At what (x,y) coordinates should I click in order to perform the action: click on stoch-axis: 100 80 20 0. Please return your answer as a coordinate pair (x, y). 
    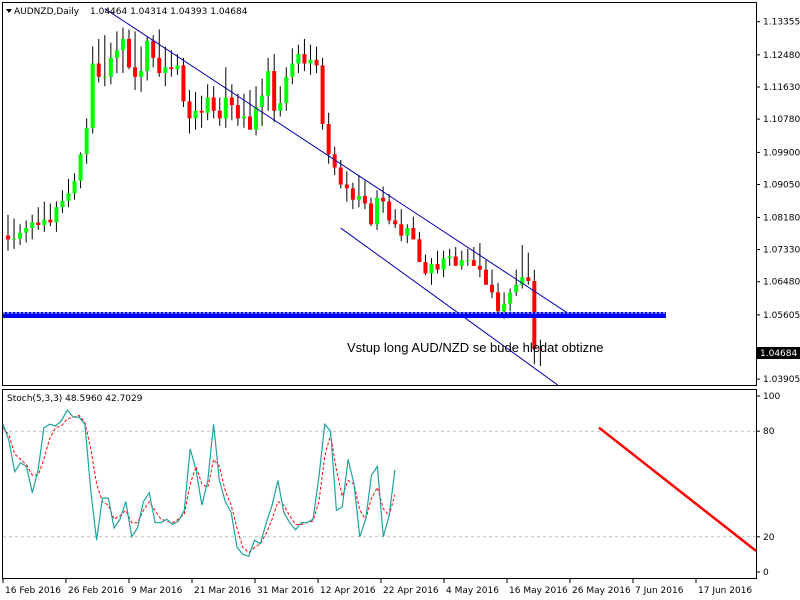
    Looking at the image, I should click on (768, 485).